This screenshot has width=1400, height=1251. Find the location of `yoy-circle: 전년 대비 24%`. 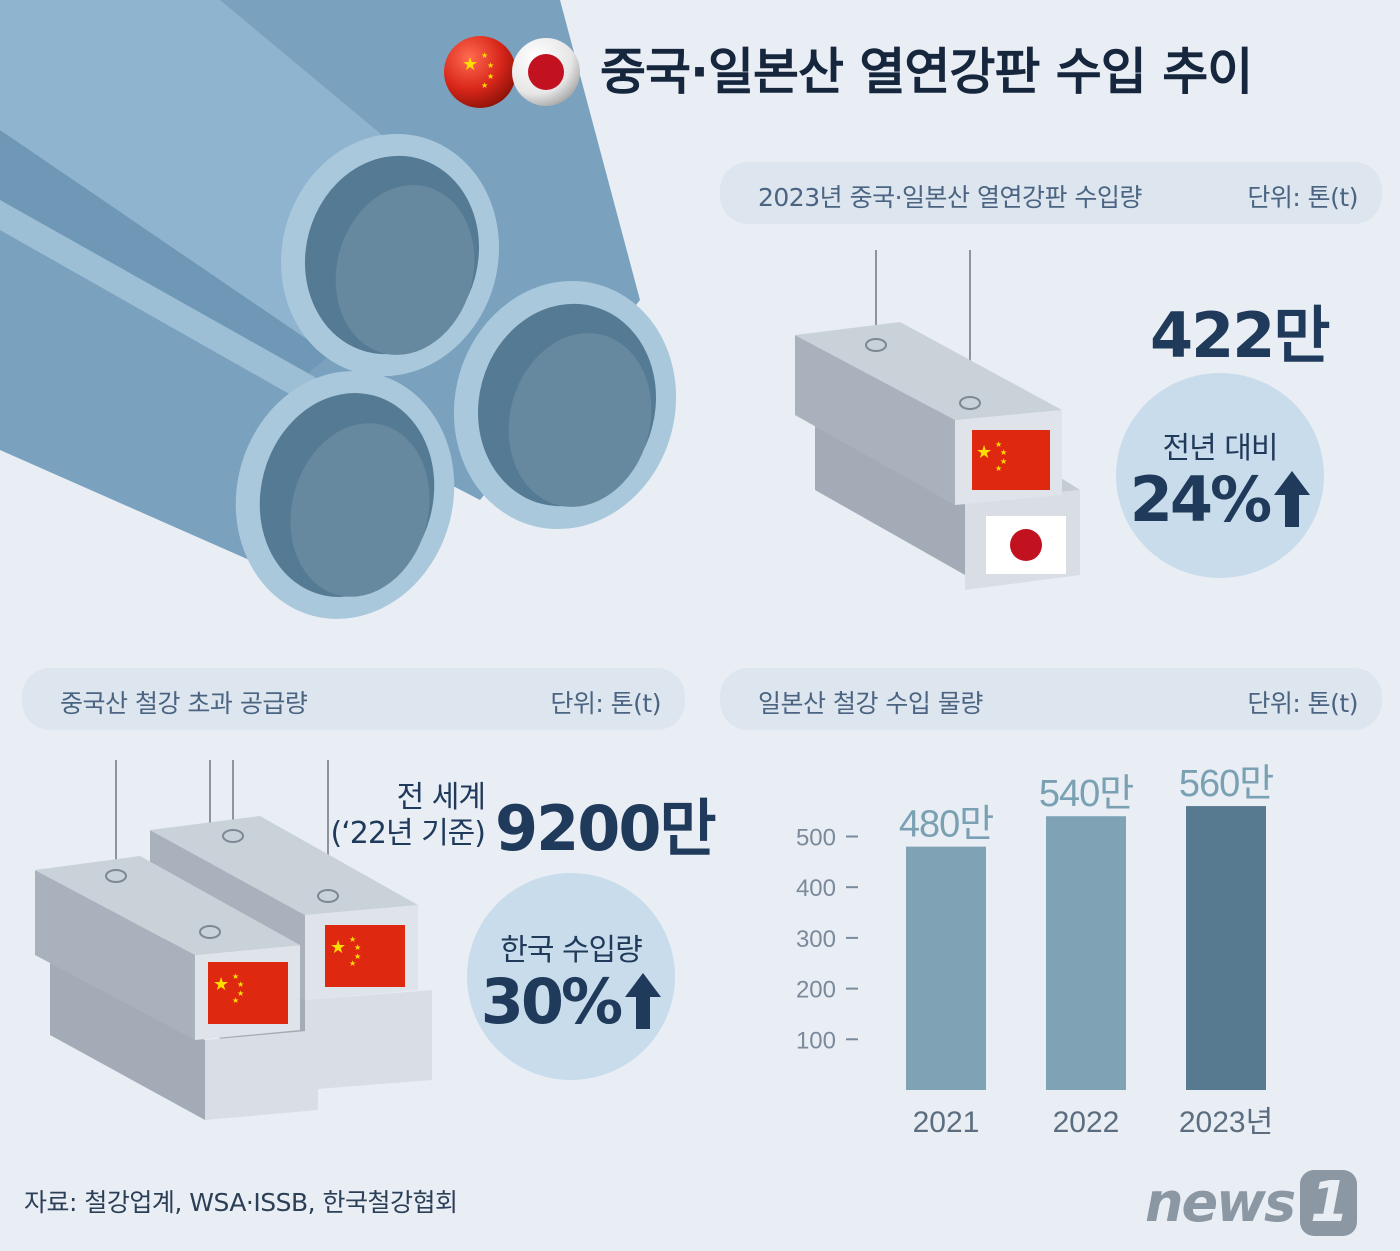

yoy-circle: 전년 대비 24% is located at coordinates (1220, 475).